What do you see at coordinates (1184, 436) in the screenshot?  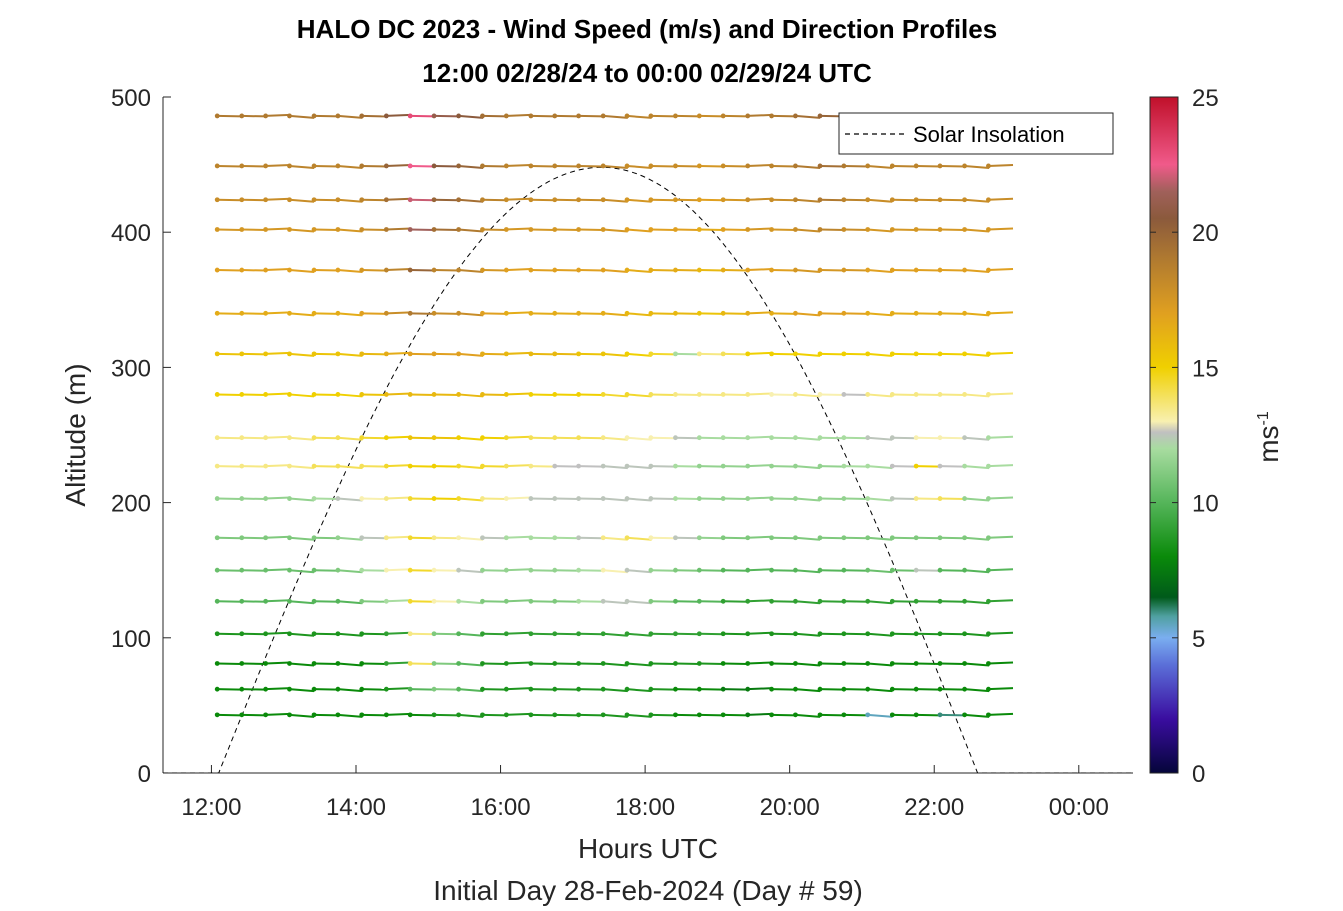 I see `colorbar-ticks: 0 5 10 15 20 25` at bounding box center [1184, 436].